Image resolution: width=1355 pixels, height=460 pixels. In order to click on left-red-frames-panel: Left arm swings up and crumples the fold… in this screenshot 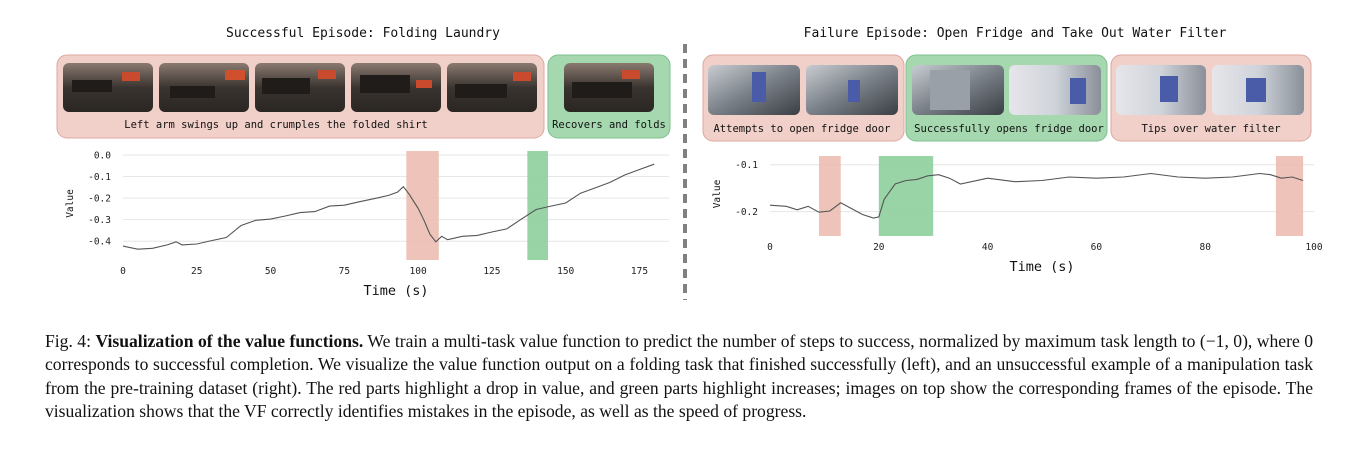, I will do `click(300, 96)`.